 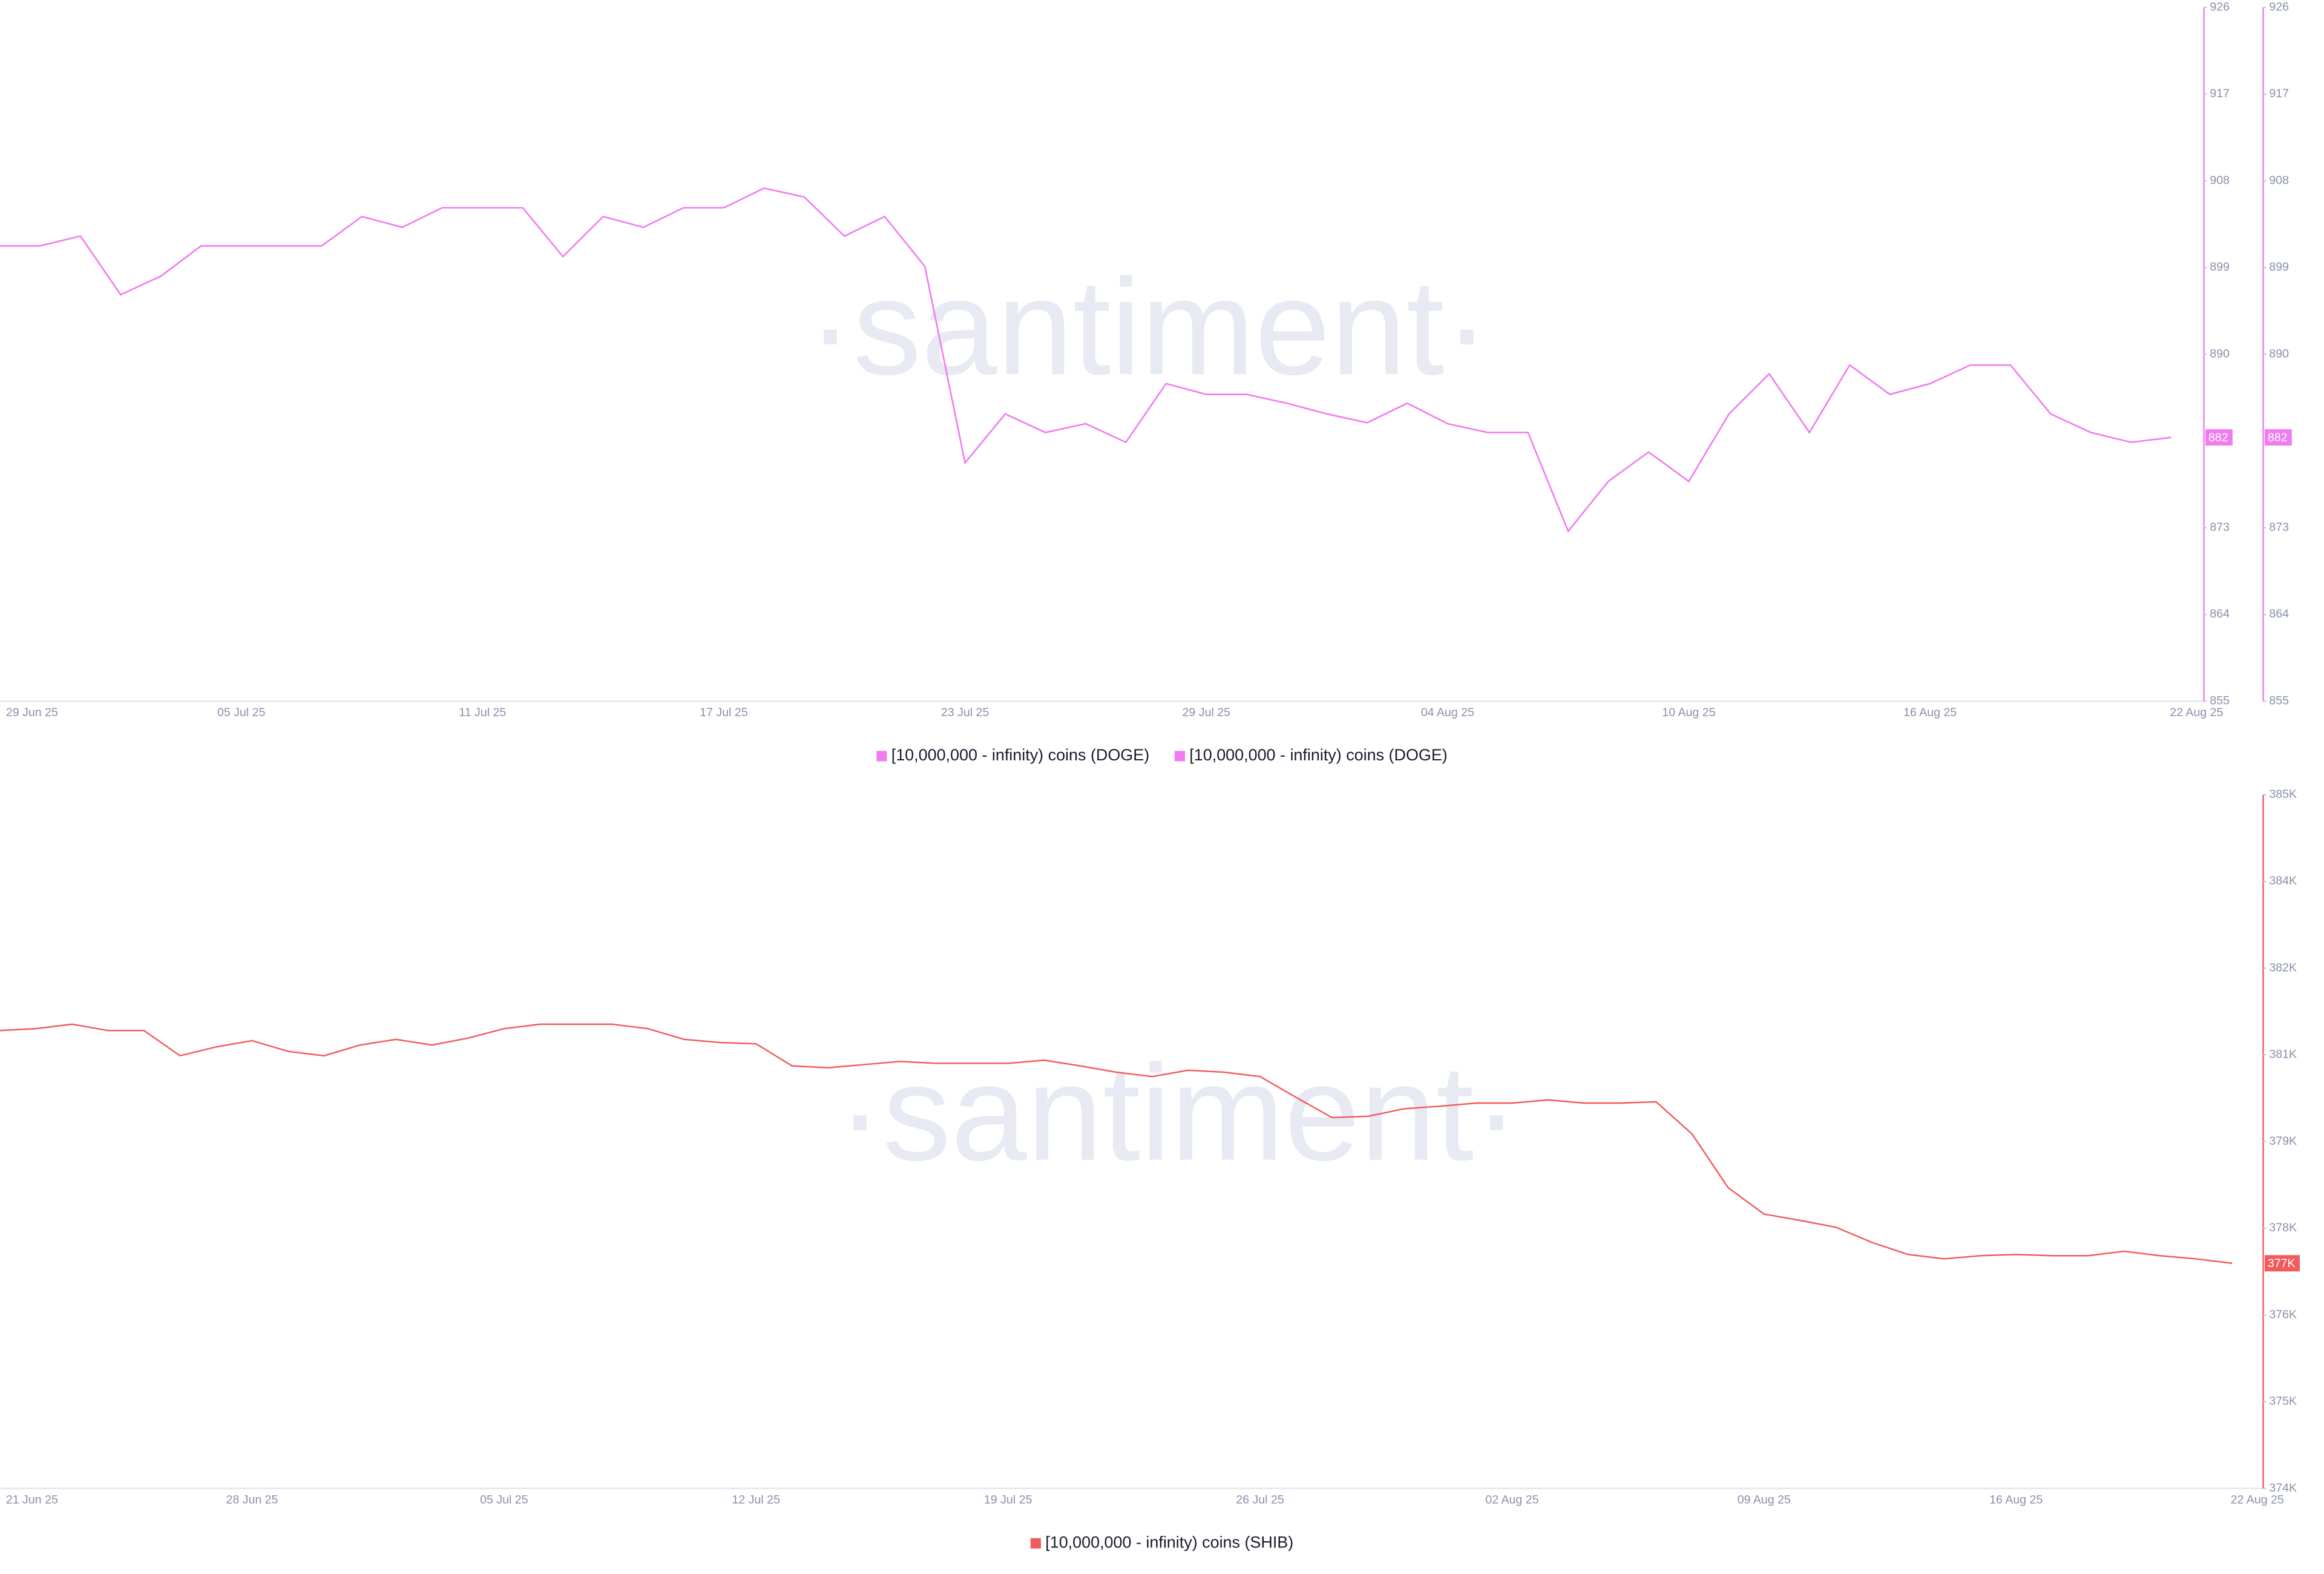 What do you see at coordinates (2283, 795) in the screenshot?
I see `y-tick-label: 385K` at bounding box center [2283, 795].